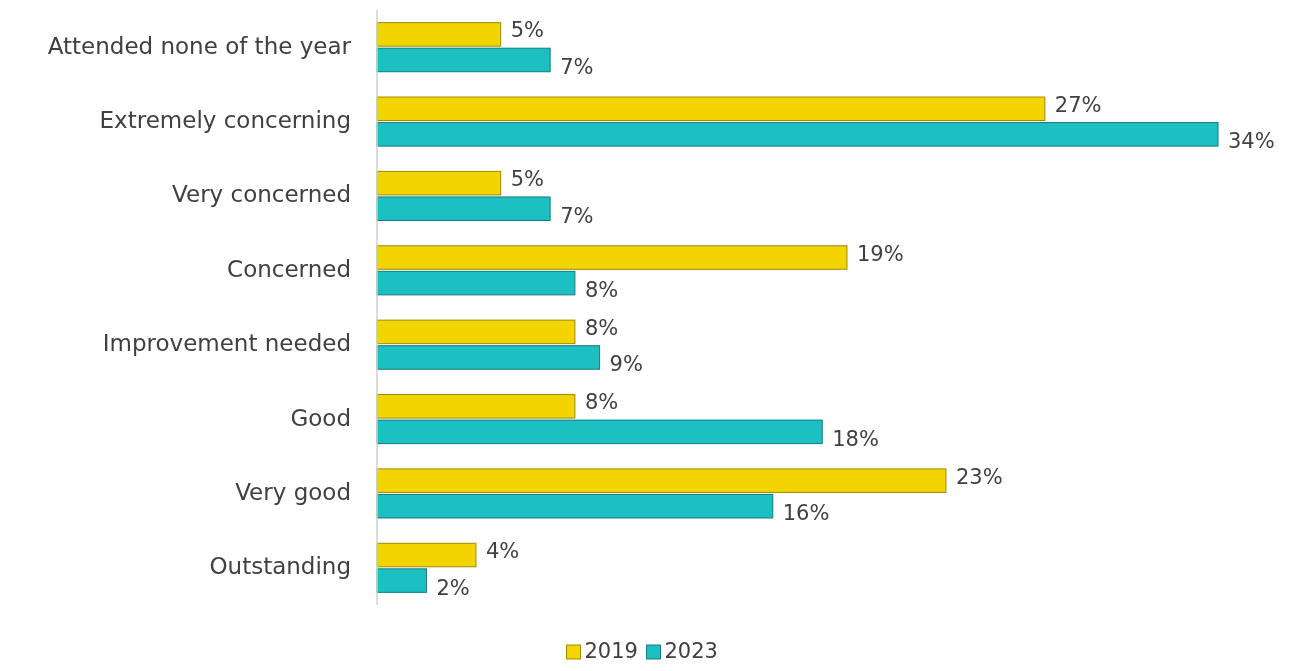 The image size is (1293, 671). I want to click on legend-label: 2019, so click(611, 651).